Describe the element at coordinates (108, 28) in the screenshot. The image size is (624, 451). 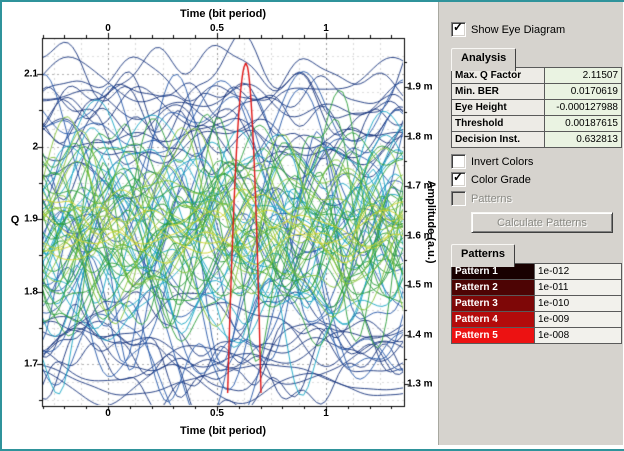
I see `x-axis-tick-label-top: 0` at that location.